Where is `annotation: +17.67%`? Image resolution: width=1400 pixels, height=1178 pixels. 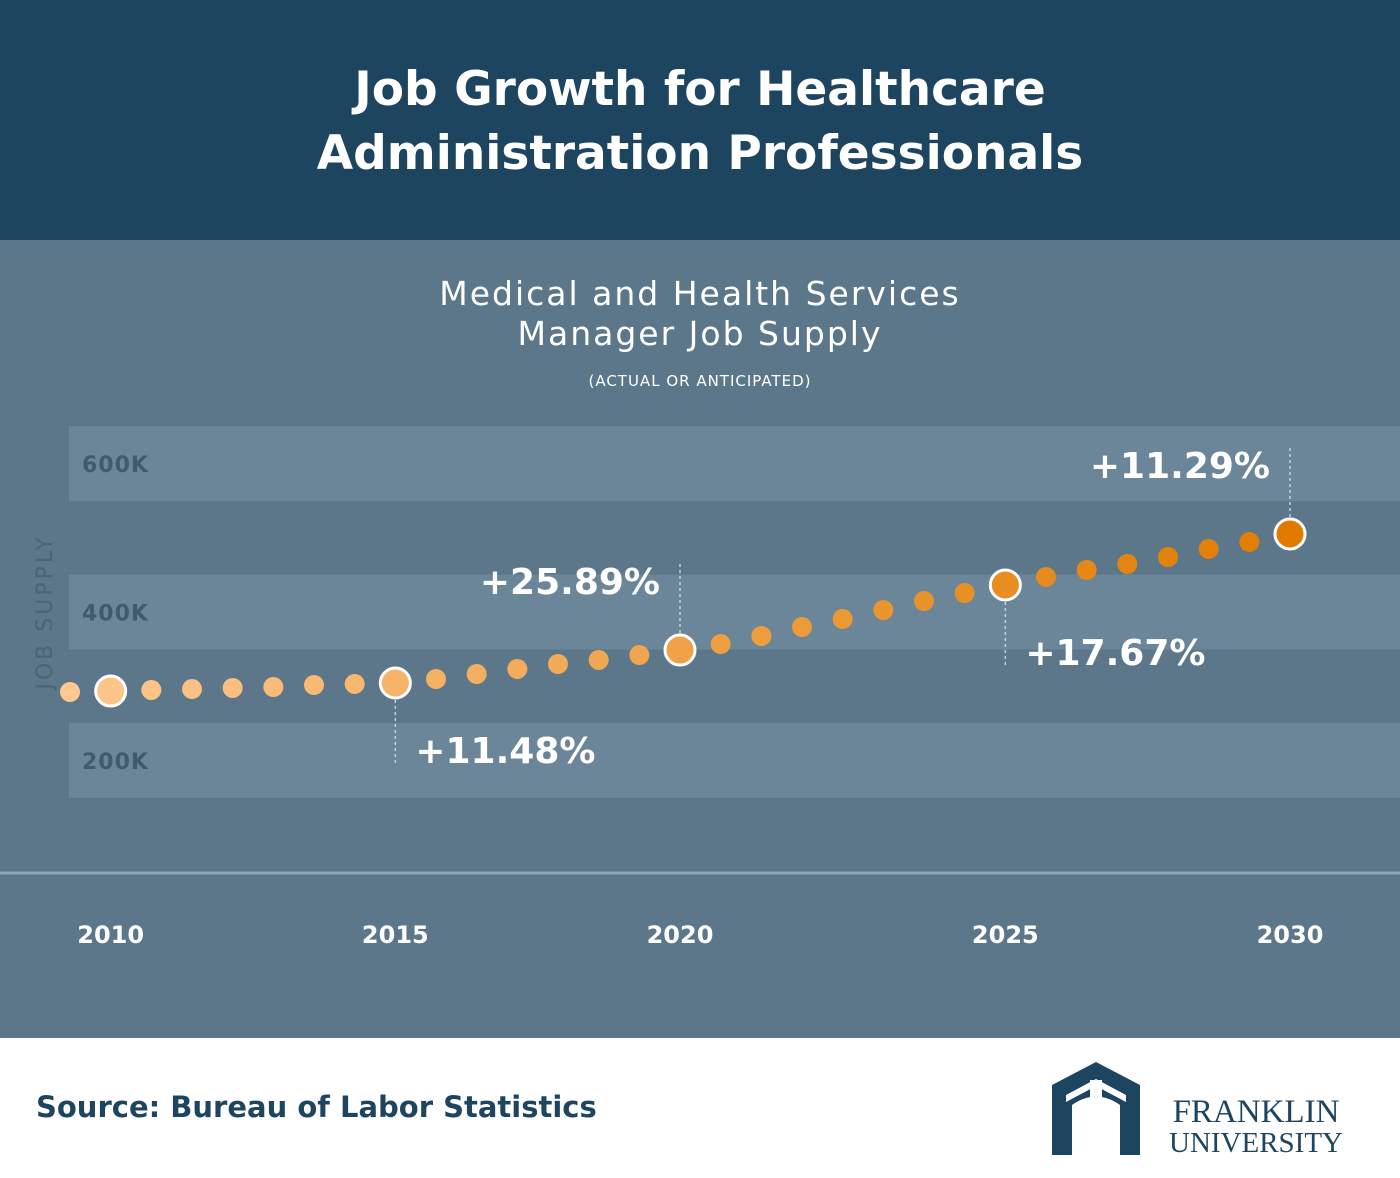
annotation: +17.67% is located at coordinates (1115, 653).